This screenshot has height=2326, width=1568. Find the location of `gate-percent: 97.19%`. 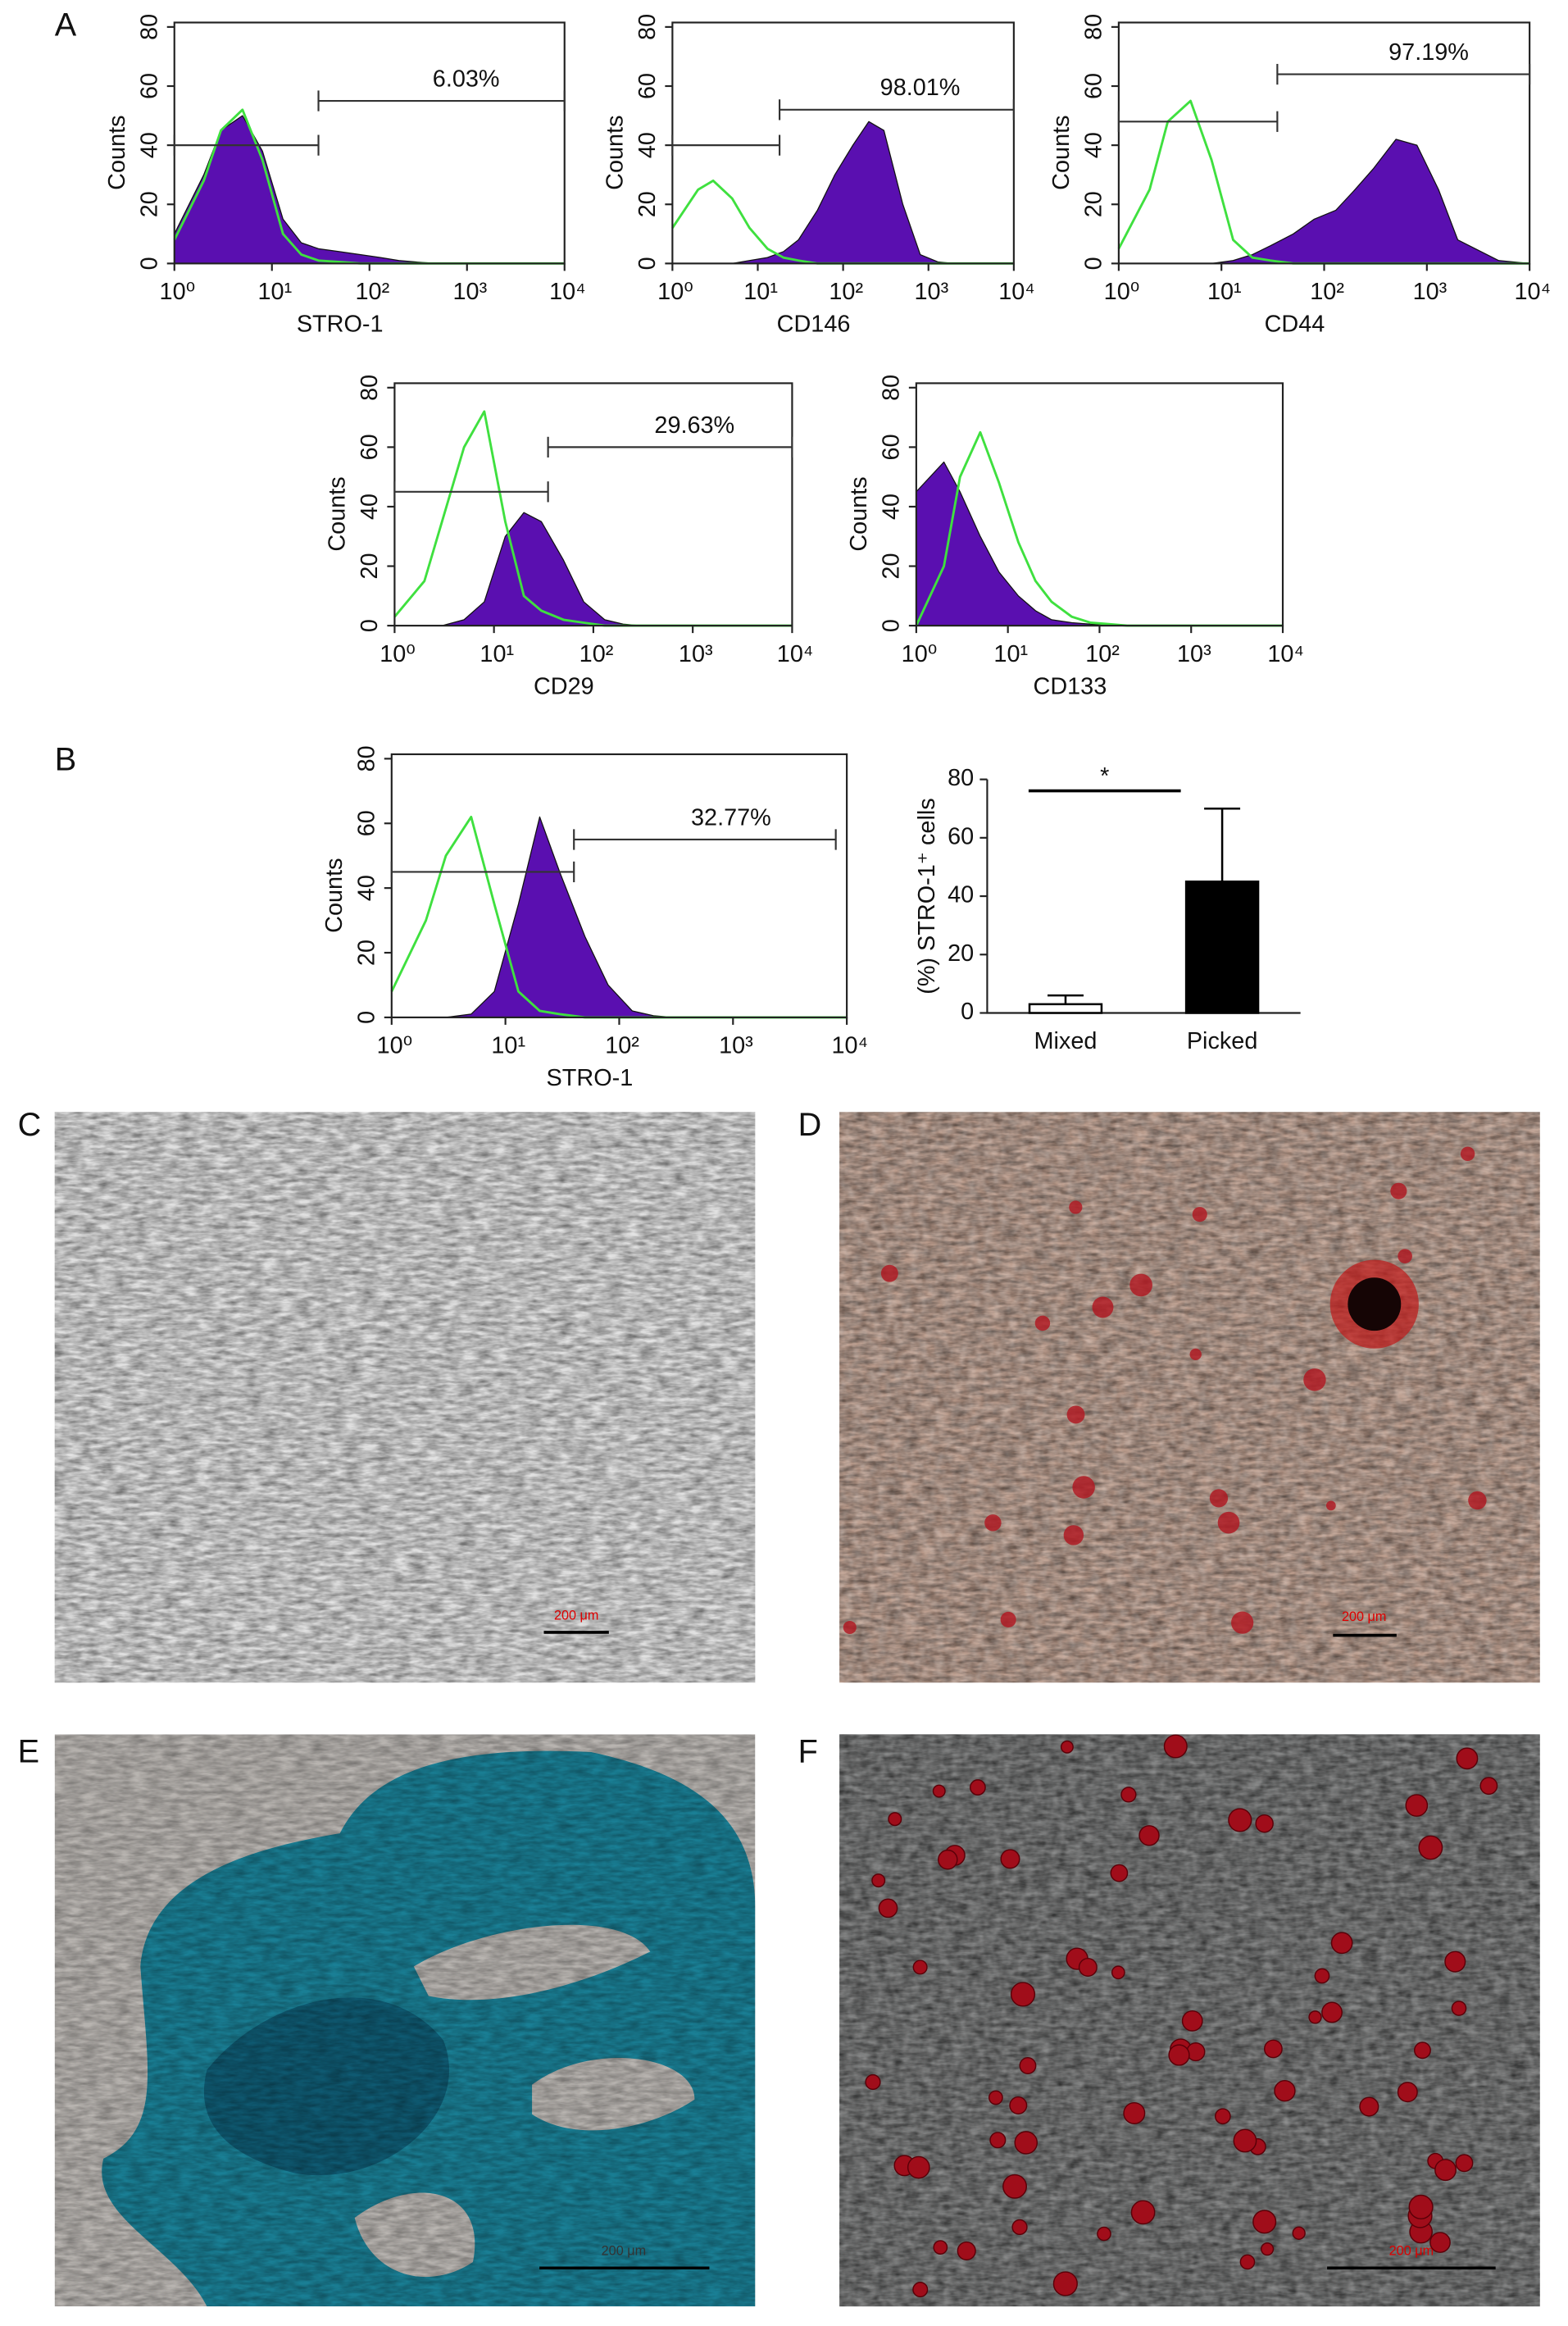

gate-percent: 97.19% is located at coordinates (1428, 52).